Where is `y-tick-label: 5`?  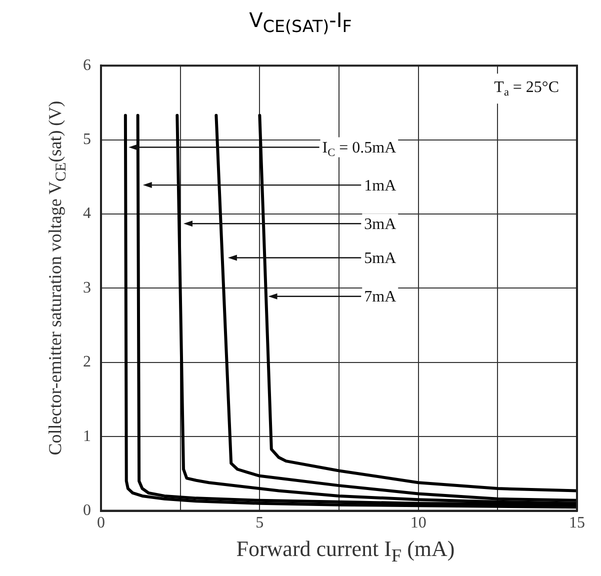 y-tick-label: 5 is located at coordinates (87, 139).